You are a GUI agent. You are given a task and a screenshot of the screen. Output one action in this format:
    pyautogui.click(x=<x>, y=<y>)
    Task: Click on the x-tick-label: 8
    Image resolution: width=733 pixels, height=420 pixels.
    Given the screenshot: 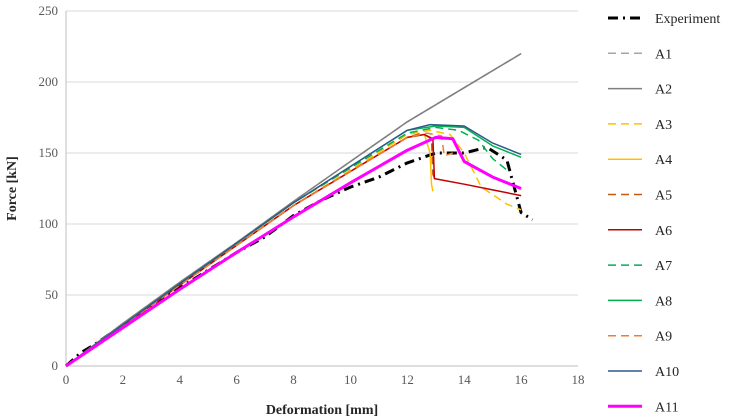 What is the action you would take?
    pyautogui.click(x=293, y=379)
    